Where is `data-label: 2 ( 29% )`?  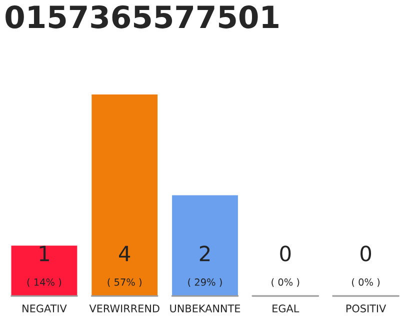
data-label: 2 ( 29% ) is located at coordinates (205, 266).